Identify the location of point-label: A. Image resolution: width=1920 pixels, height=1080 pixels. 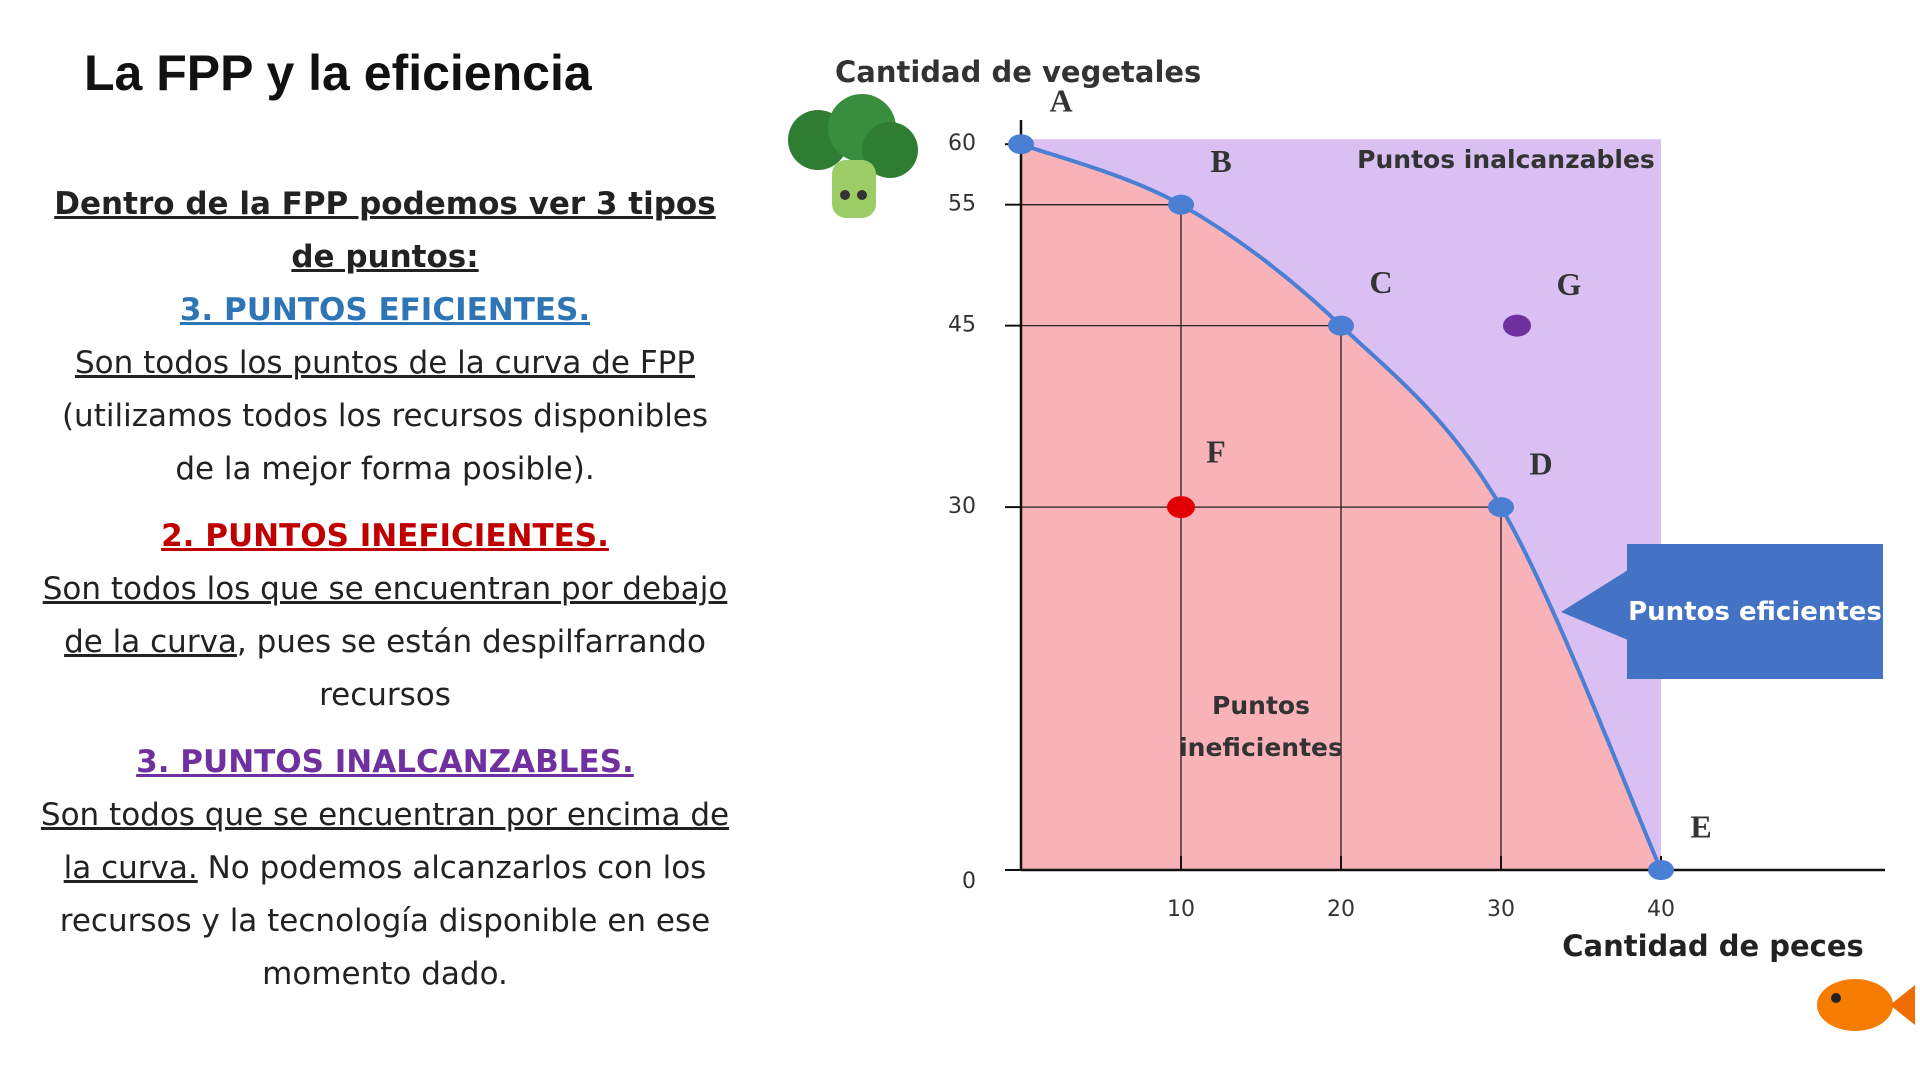
(1060, 101).